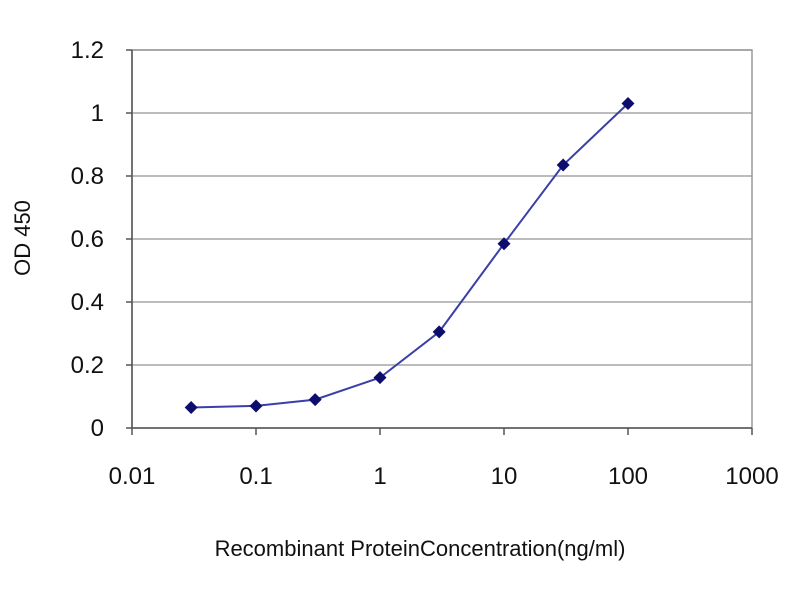  What do you see at coordinates (22, 238) in the screenshot?
I see `y-axis-title: OD 450` at bounding box center [22, 238].